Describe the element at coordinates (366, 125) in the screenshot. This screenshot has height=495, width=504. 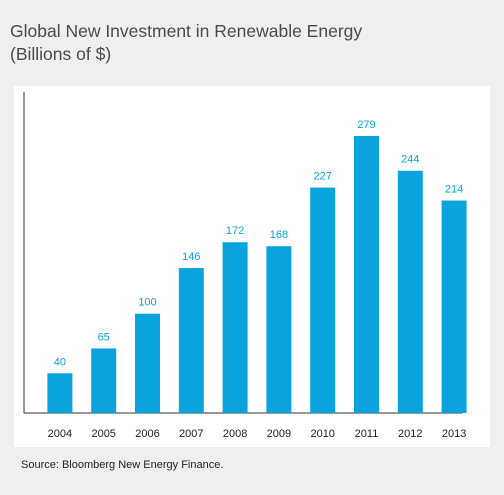
I see `data-label-2011: 279` at that location.